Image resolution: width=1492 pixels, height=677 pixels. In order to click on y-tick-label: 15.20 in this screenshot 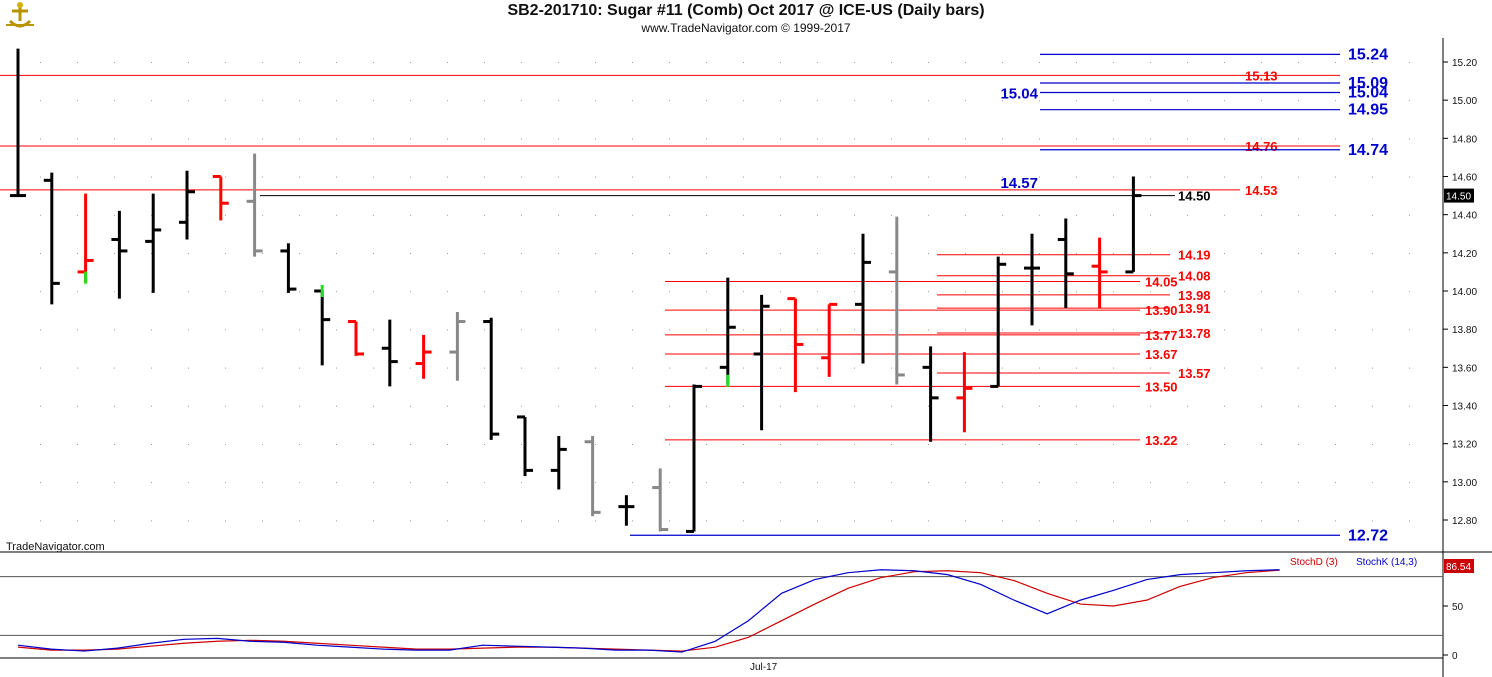, I will do `click(1464, 63)`.